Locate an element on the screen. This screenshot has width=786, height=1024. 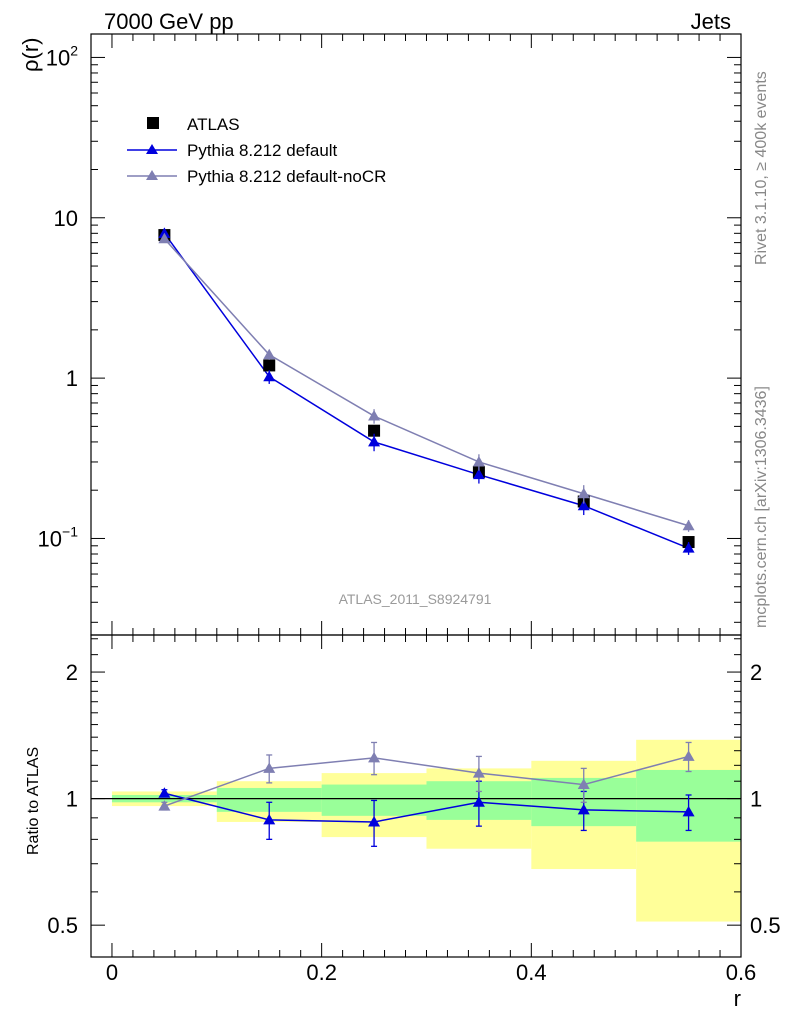
x-tick-label: 0.4 is located at coordinates (531, 972).